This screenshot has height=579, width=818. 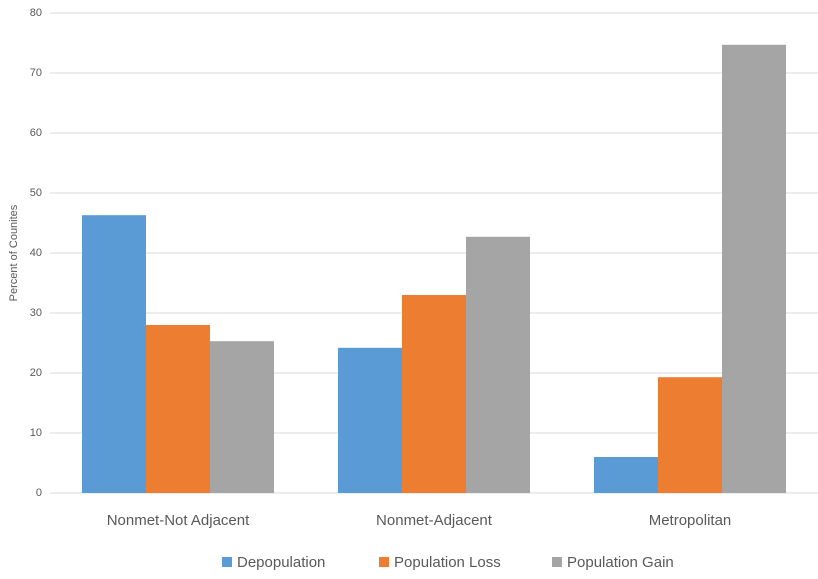 What do you see at coordinates (36, 133) in the screenshot?
I see `y-tick-label: 60` at bounding box center [36, 133].